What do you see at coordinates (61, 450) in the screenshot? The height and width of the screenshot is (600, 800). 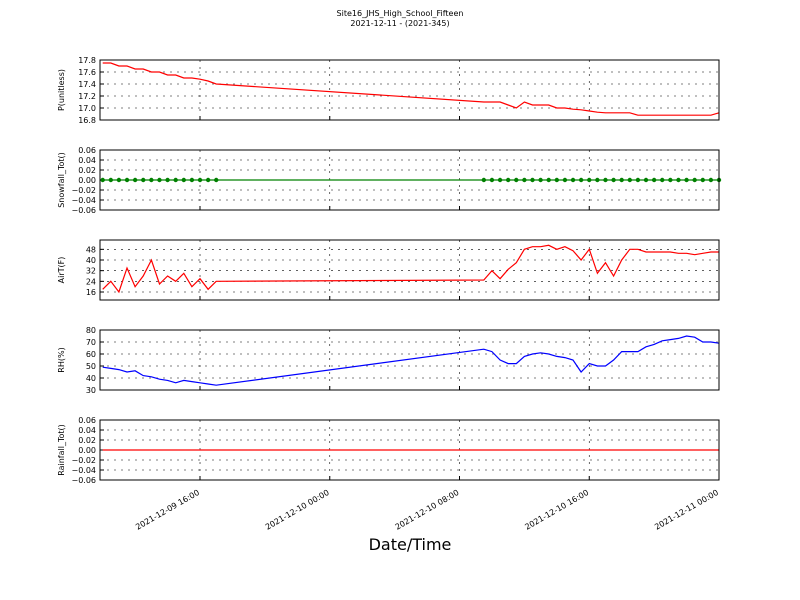 I see `y-axis-label: Rainfall_Tot()` at bounding box center [61, 450].